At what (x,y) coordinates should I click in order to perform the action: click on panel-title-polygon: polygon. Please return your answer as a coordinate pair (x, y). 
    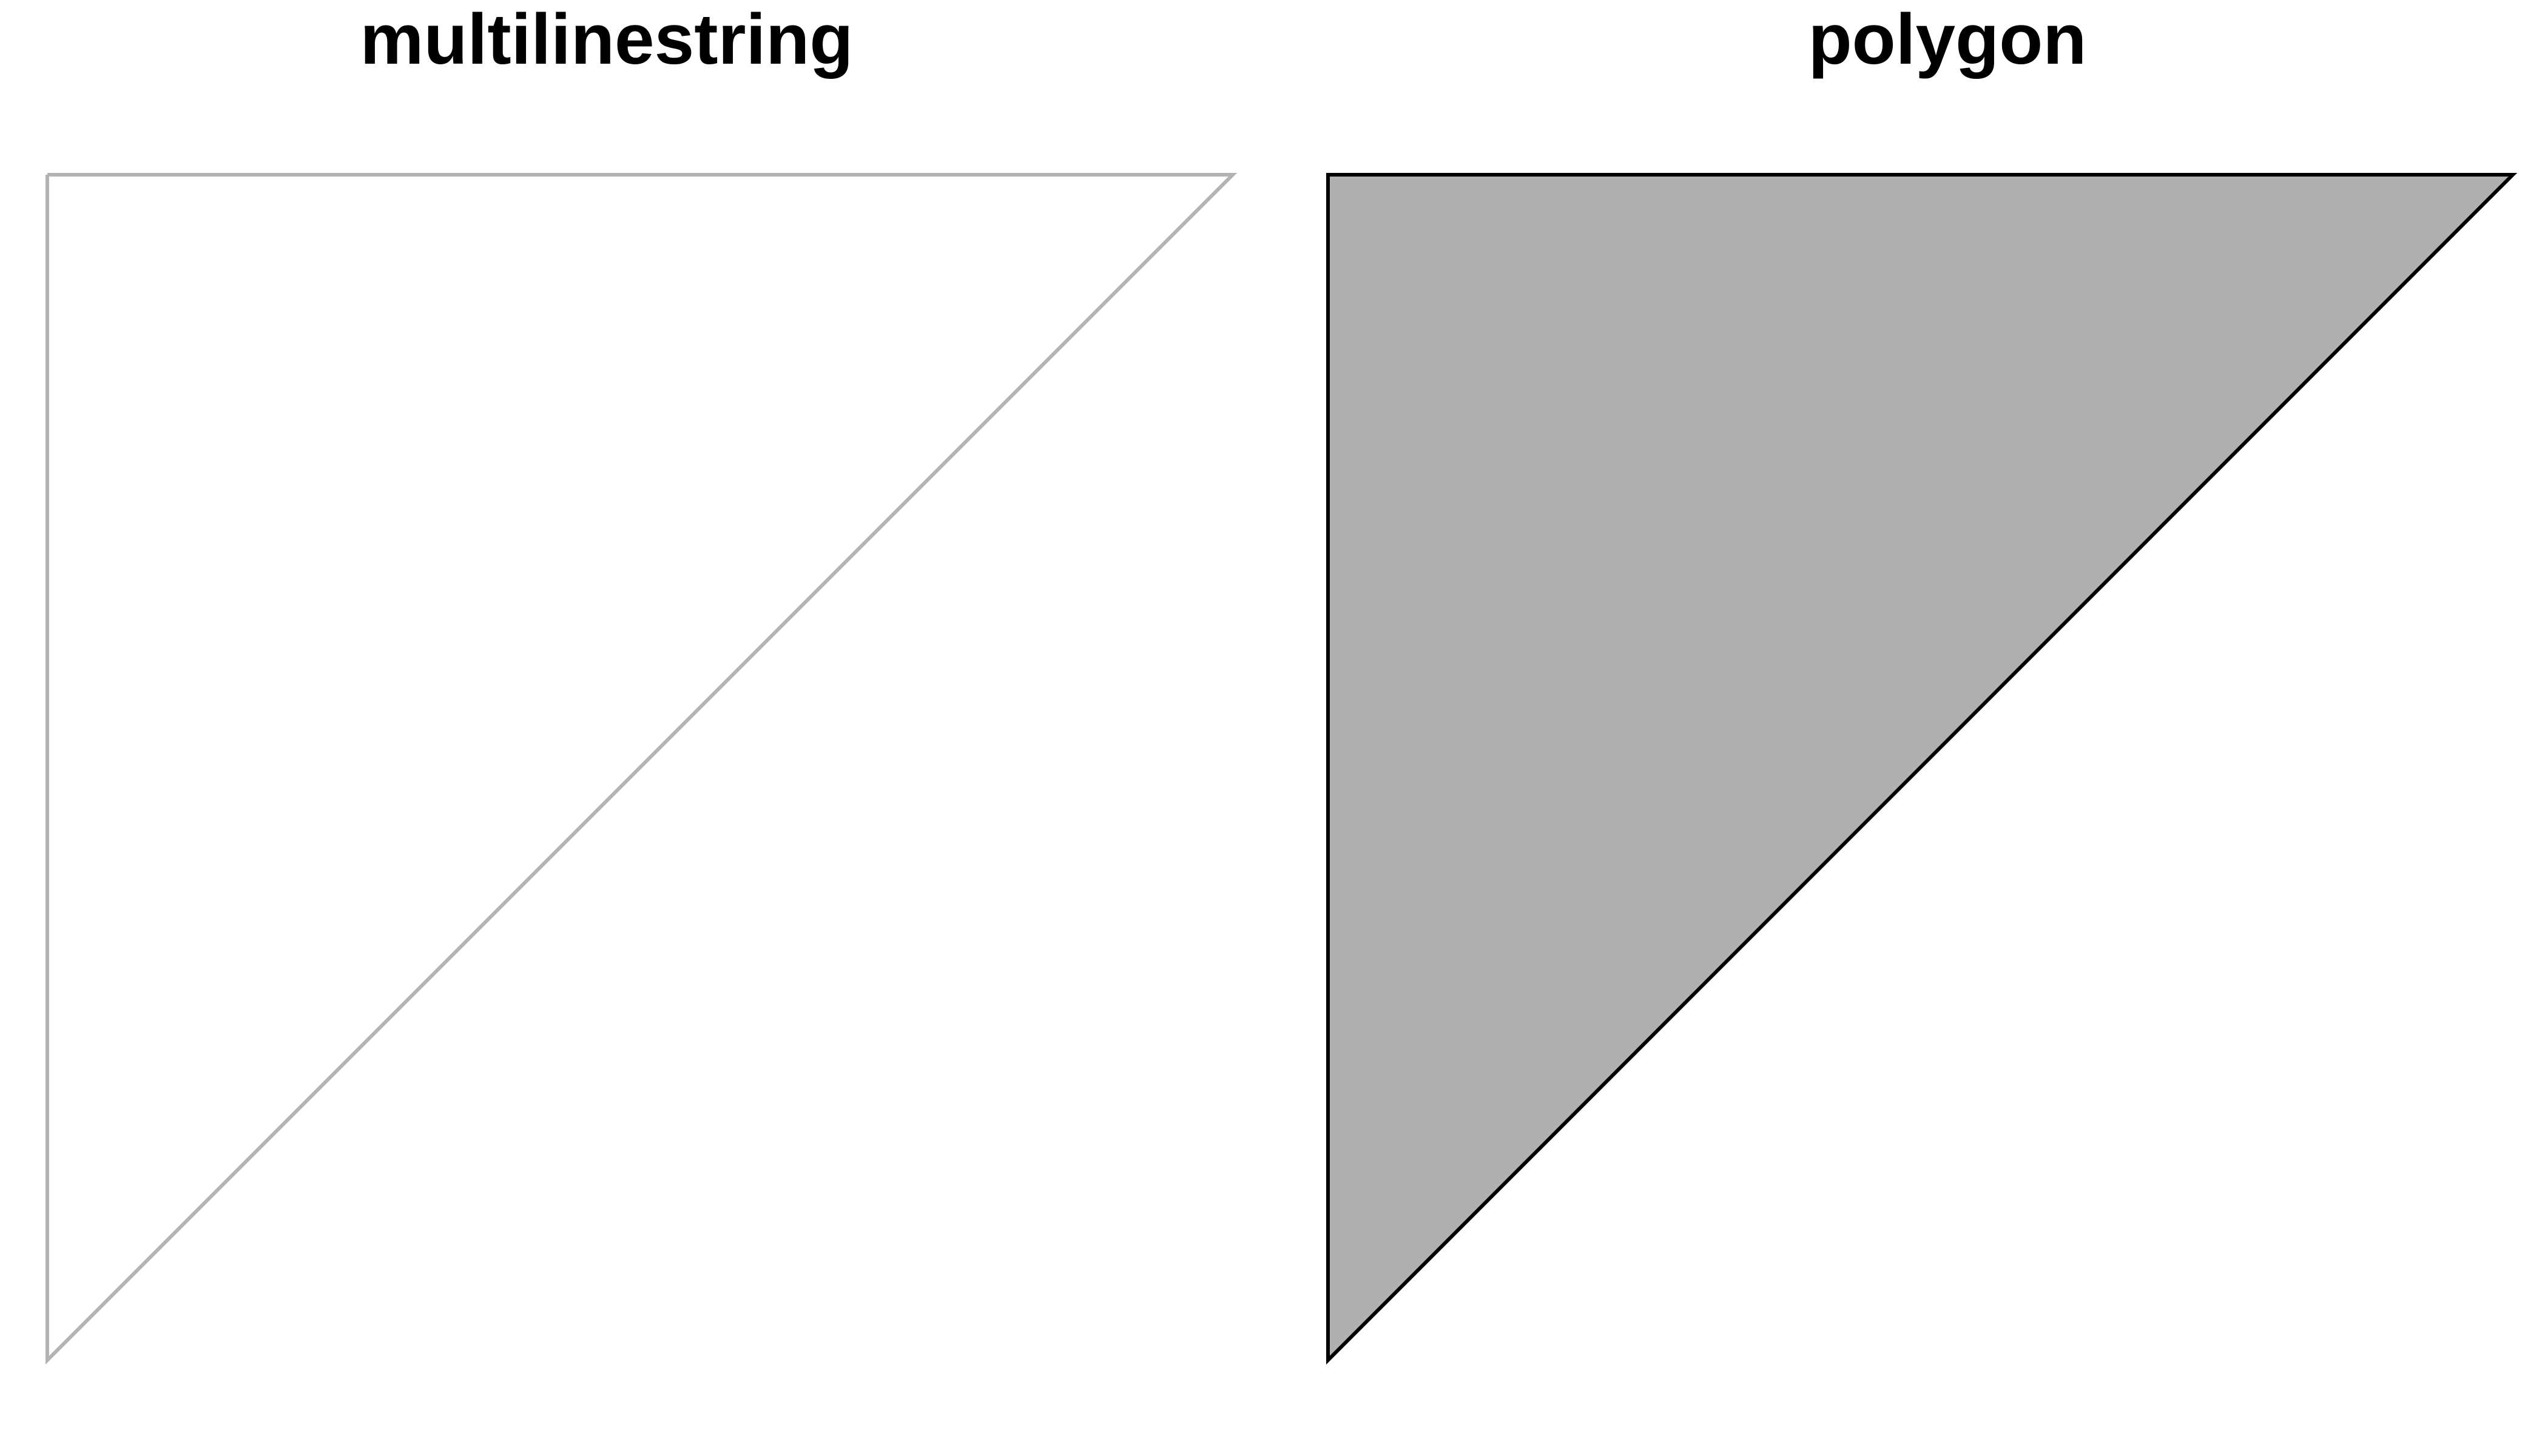
    Looking at the image, I should click on (1947, 39).